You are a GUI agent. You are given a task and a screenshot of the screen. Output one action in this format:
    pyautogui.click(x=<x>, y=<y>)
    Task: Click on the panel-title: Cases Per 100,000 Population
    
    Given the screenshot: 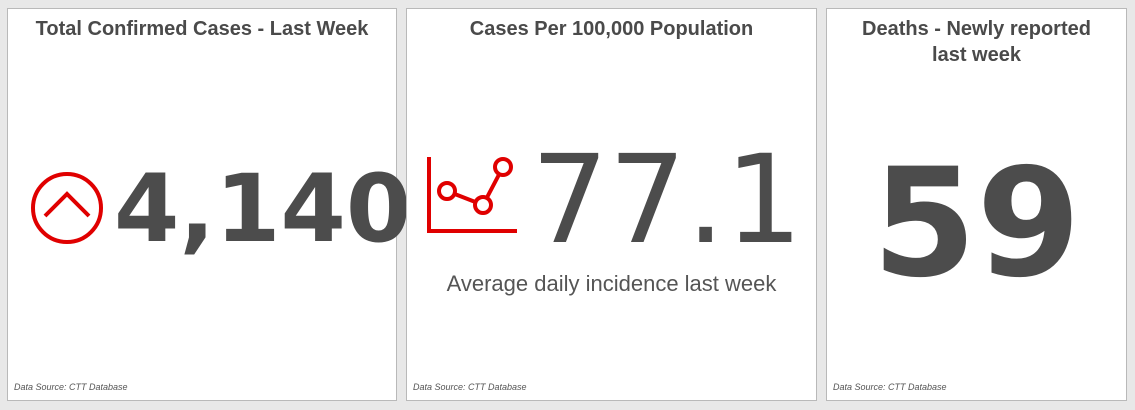 What is the action you would take?
    pyautogui.click(x=611, y=29)
    